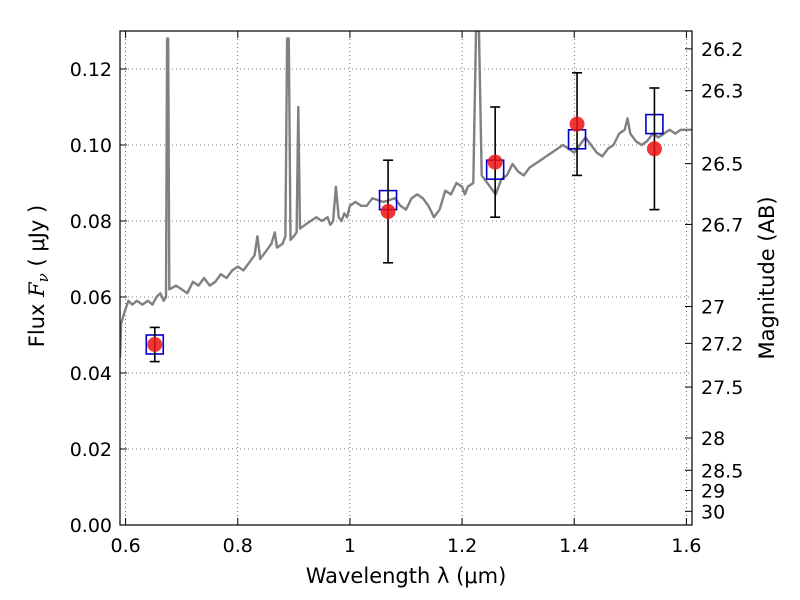 Image resolution: width=800 pixels, height=600 pixels. What do you see at coordinates (91, 222) in the screenshot?
I see `y-tick-label: 0.08` at bounding box center [91, 222].